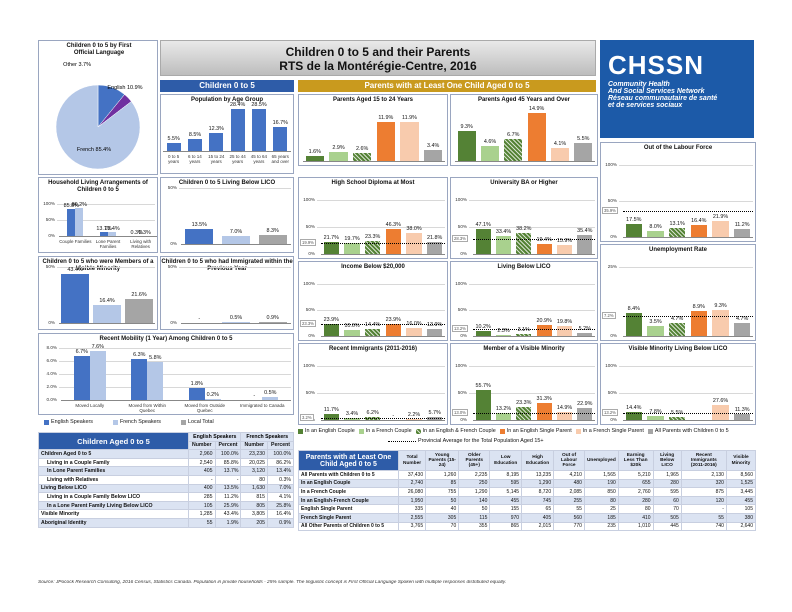  What do you see at coordinates (524, 349) in the screenshot?
I see `parents-visible-minority-title: Member of a Visible Minority` at bounding box center [524, 349].